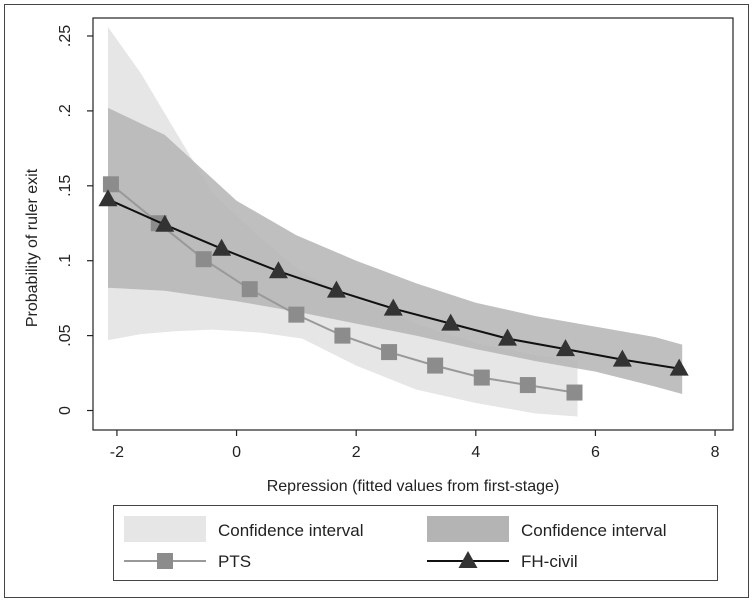 The height and width of the screenshot is (602, 753). Describe the element at coordinates (475, 452) in the screenshot. I see `x-tick-label: 4` at that location.